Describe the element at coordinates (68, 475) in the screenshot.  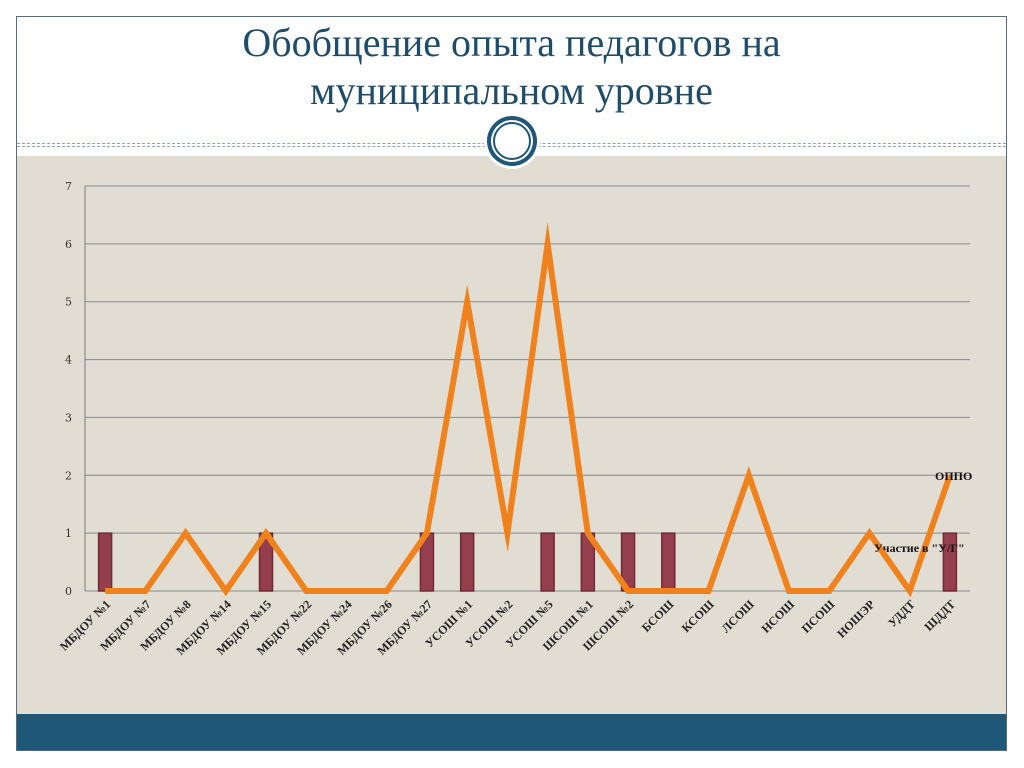
I see `y-tick-label: 2` at that location.